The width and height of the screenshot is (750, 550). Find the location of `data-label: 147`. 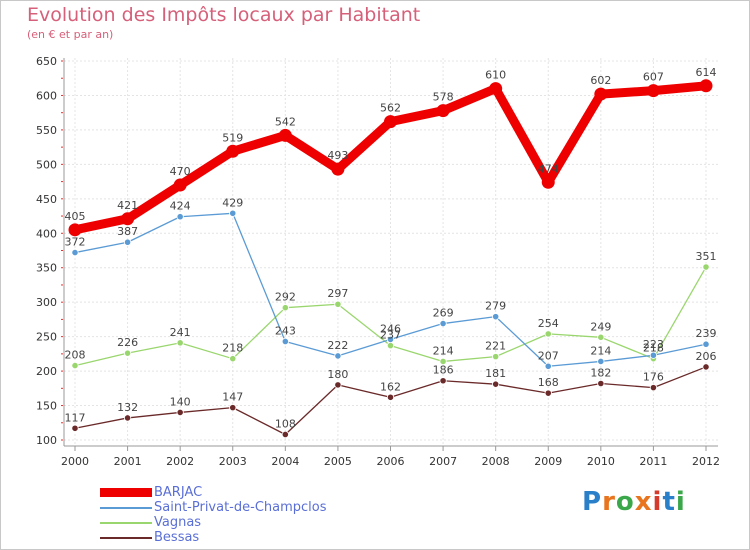

data-label: 147 is located at coordinates (232, 397).